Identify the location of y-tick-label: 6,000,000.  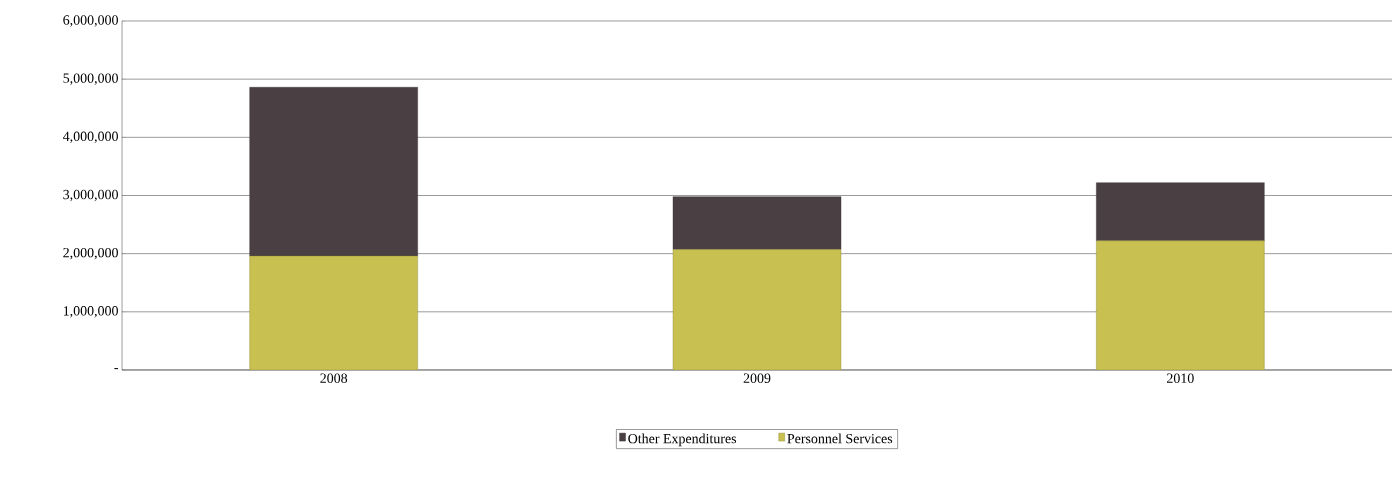
(90, 21).